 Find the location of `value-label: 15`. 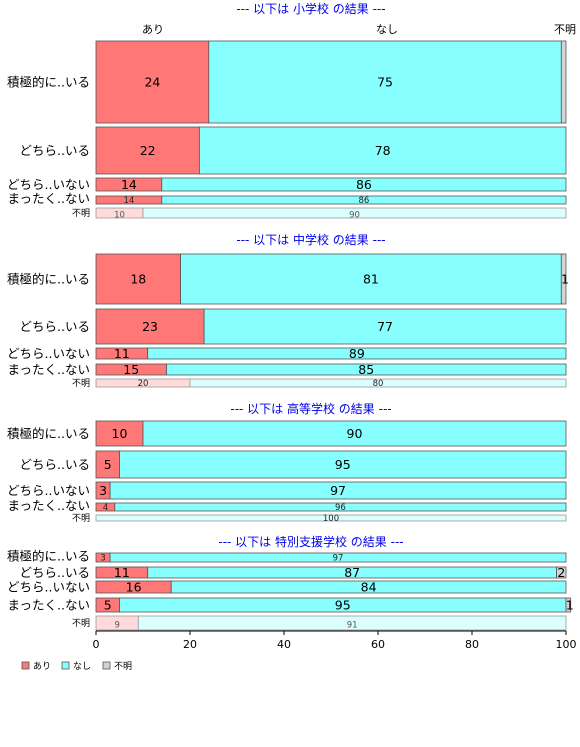

value-label: 15 is located at coordinates (131, 369).